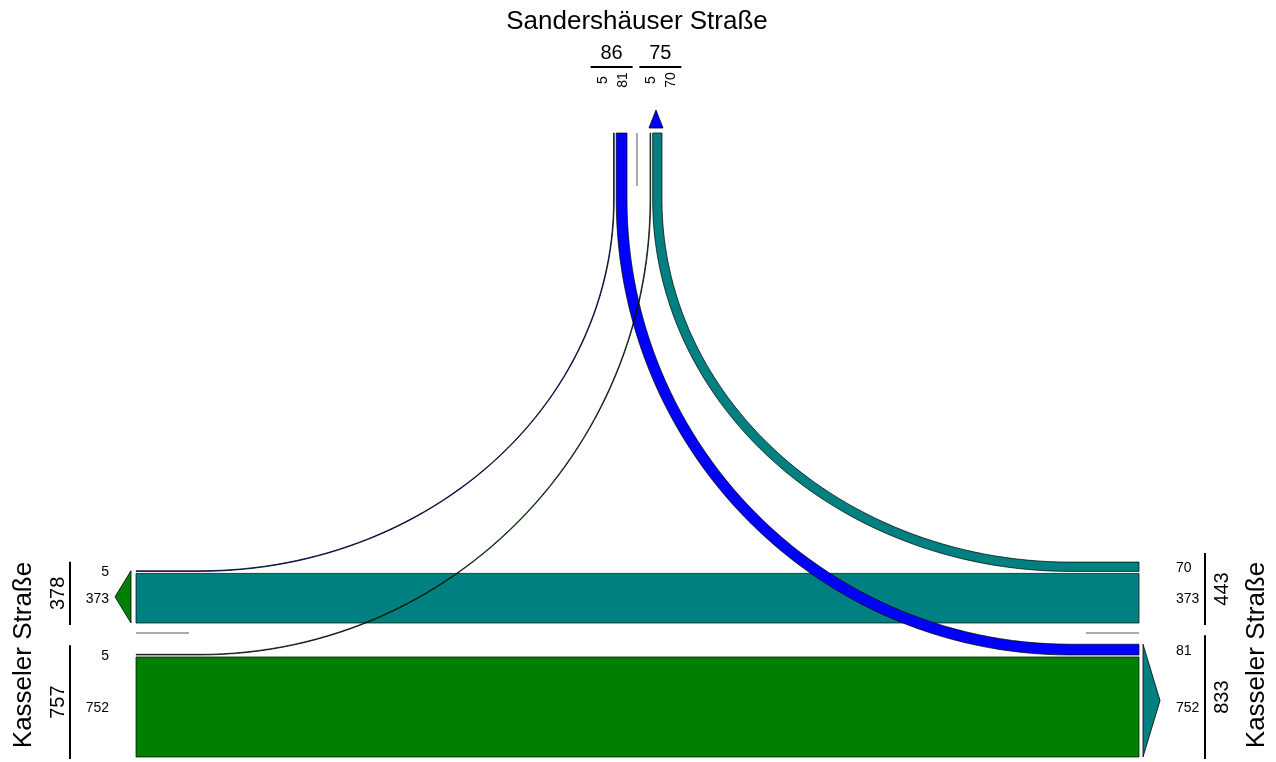 The height and width of the screenshot is (762, 1276). Describe the element at coordinates (660, 52) in the screenshot. I see `text: 75` at that location.